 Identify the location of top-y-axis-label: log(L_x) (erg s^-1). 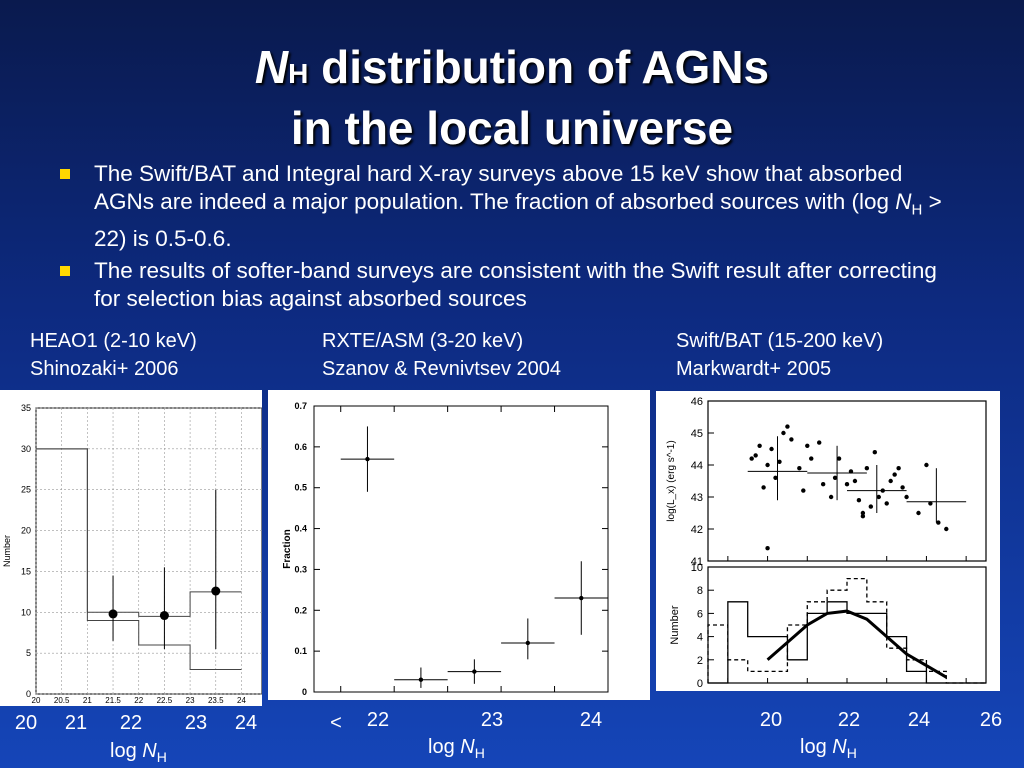
(671, 480).